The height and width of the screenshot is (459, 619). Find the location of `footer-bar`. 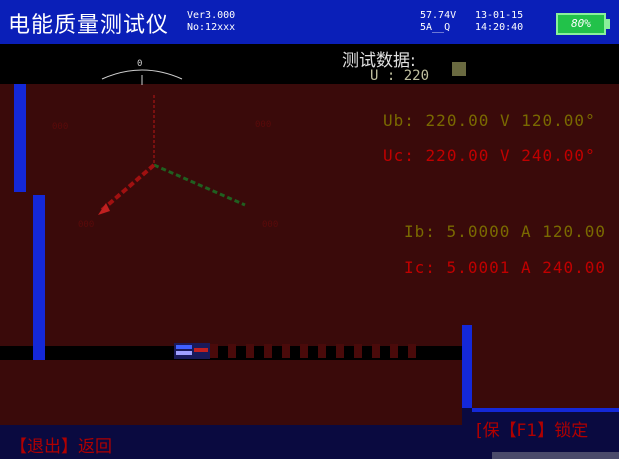

footer-bar is located at coordinates (231, 442).